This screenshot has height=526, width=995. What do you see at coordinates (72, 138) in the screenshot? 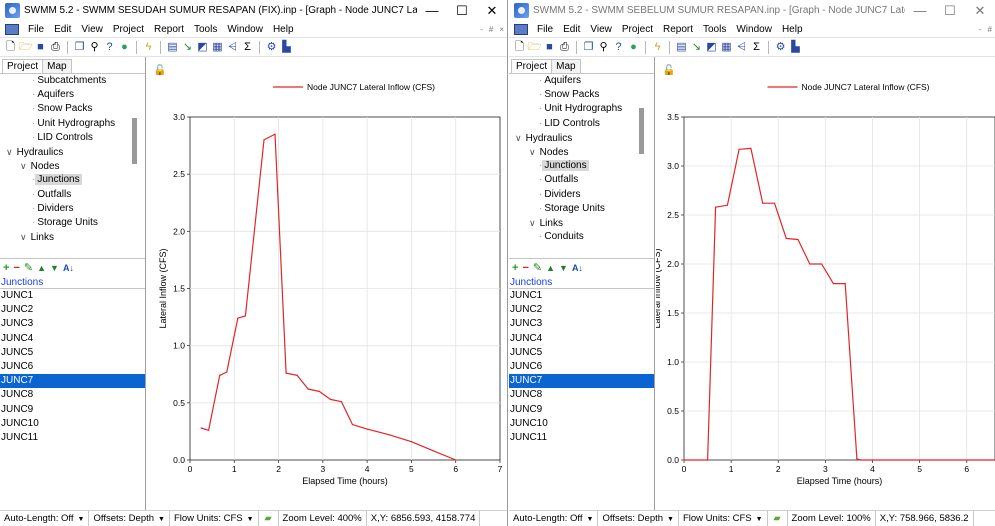
I see `tree-item-lid-controls: · LID Controls` at bounding box center [72, 138].